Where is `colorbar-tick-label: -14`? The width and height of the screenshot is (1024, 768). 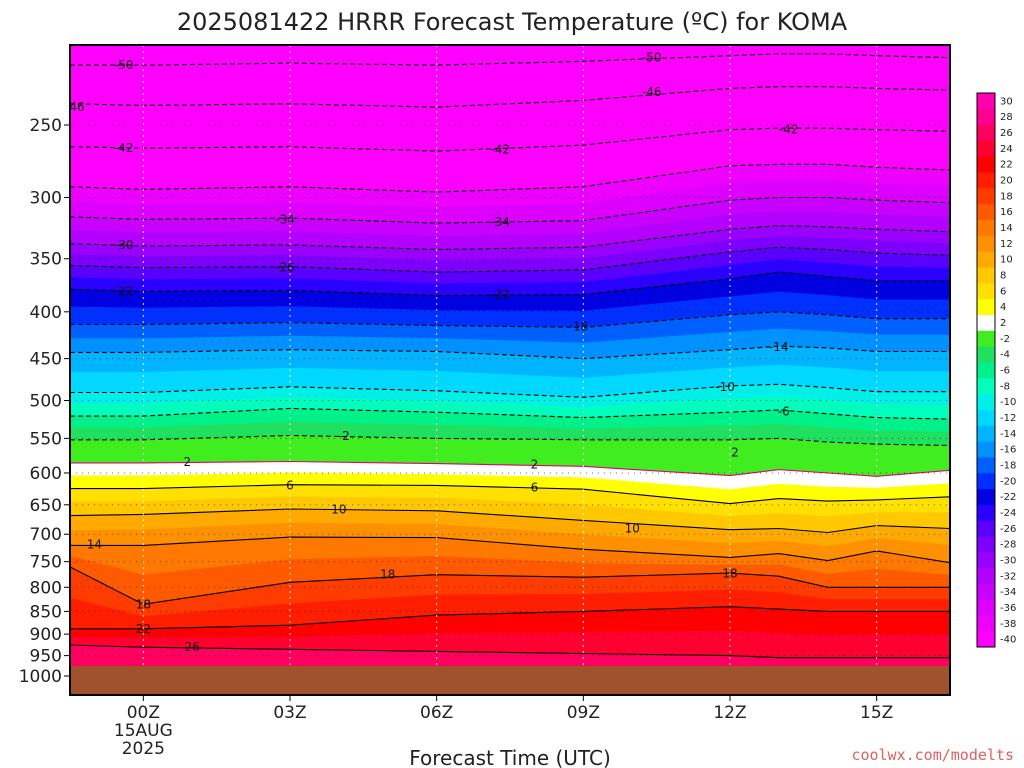 colorbar-tick-label: -14 is located at coordinates (1008, 434).